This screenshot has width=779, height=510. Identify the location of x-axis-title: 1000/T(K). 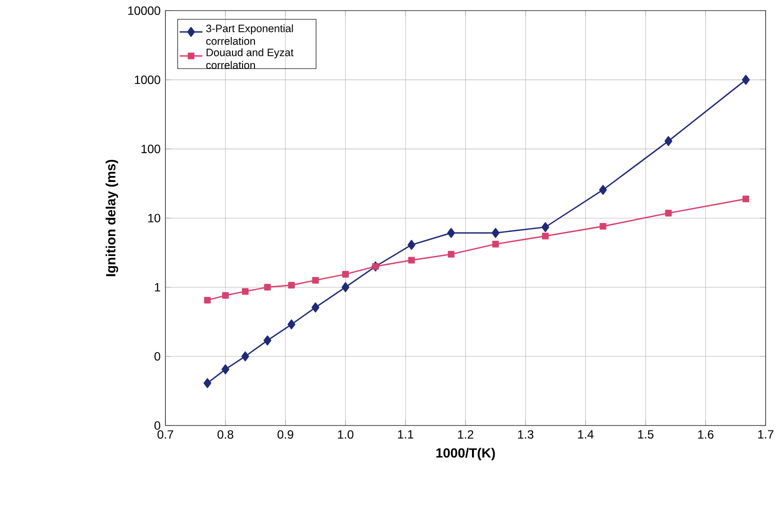
(465, 454).